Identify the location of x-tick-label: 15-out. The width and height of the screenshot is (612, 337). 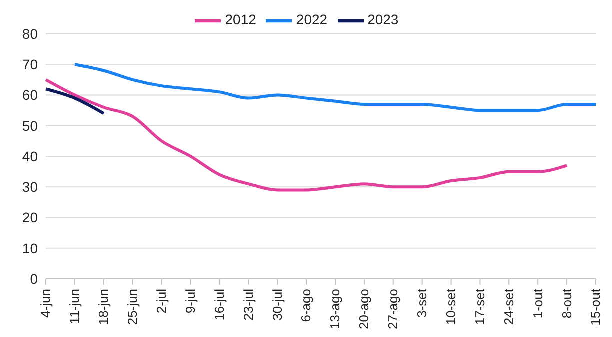
(596, 307).